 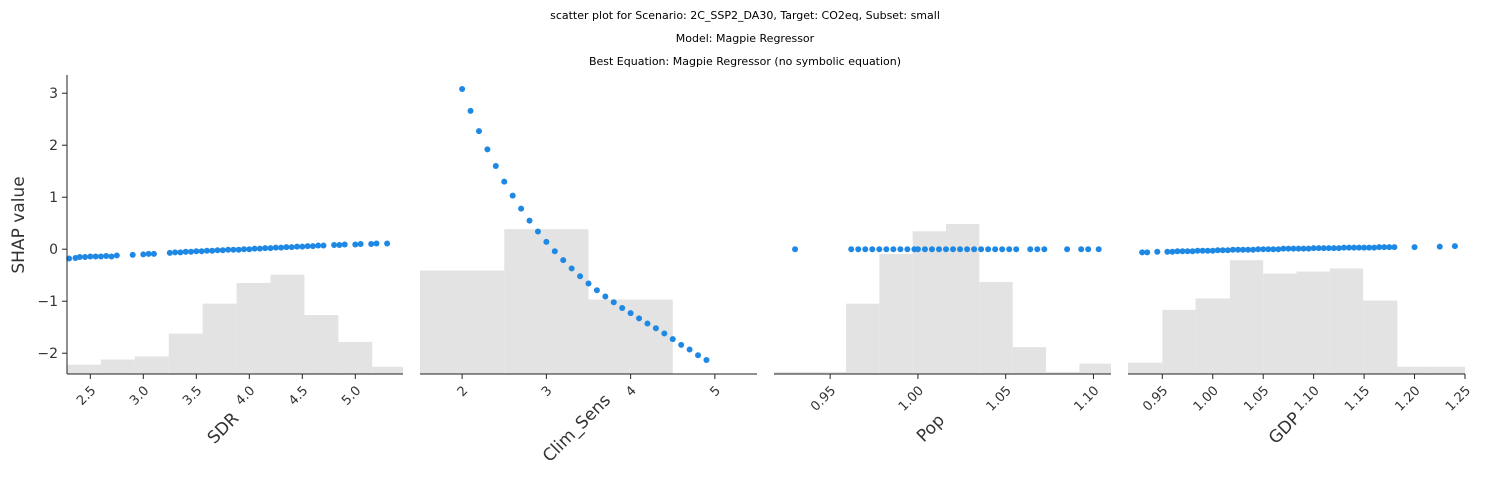 I want to click on x-tick-label: 0.95, so click(x=1155, y=398).